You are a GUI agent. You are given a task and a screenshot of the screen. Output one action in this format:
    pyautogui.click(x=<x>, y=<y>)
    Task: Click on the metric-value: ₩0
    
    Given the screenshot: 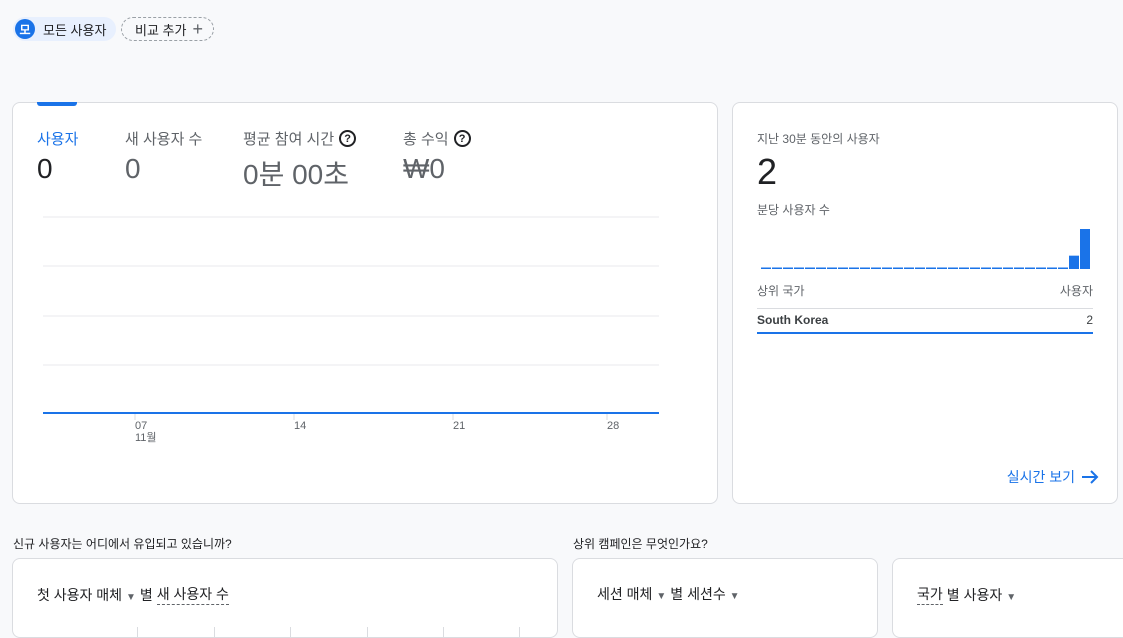 What is the action you would take?
    pyautogui.click(x=424, y=168)
    